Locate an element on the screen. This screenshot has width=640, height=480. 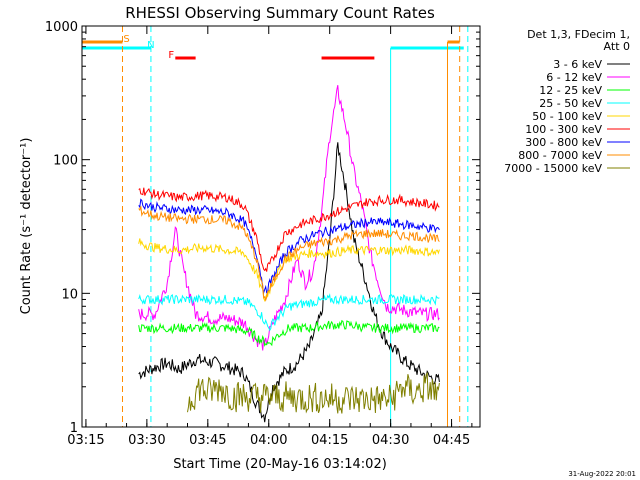
legend-header-line-1: Det 1,3, FDecim 1, is located at coordinates (578, 34).